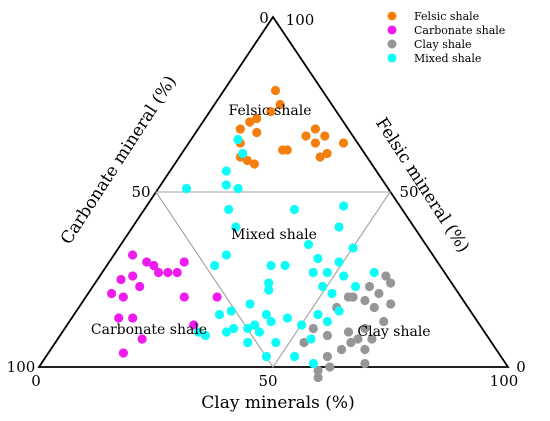 Image resolution: width=550 pixels, height=421 pixels. What do you see at coordinates (392, 44) in the screenshot?
I see `legend-marker-clay` at bounding box center [392, 44].